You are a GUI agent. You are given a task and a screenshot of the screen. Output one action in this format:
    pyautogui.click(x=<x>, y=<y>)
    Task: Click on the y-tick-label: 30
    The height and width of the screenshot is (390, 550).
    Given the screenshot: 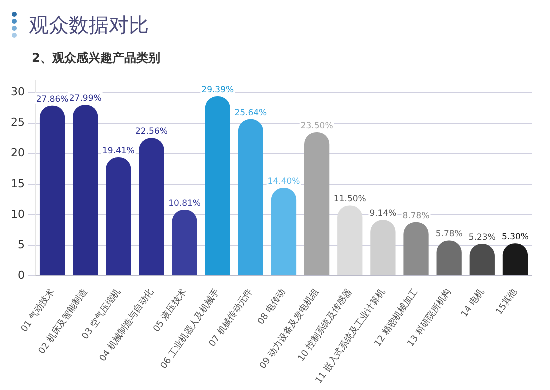 What is the action you would take?
    pyautogui.click(x=17, y=92)
    